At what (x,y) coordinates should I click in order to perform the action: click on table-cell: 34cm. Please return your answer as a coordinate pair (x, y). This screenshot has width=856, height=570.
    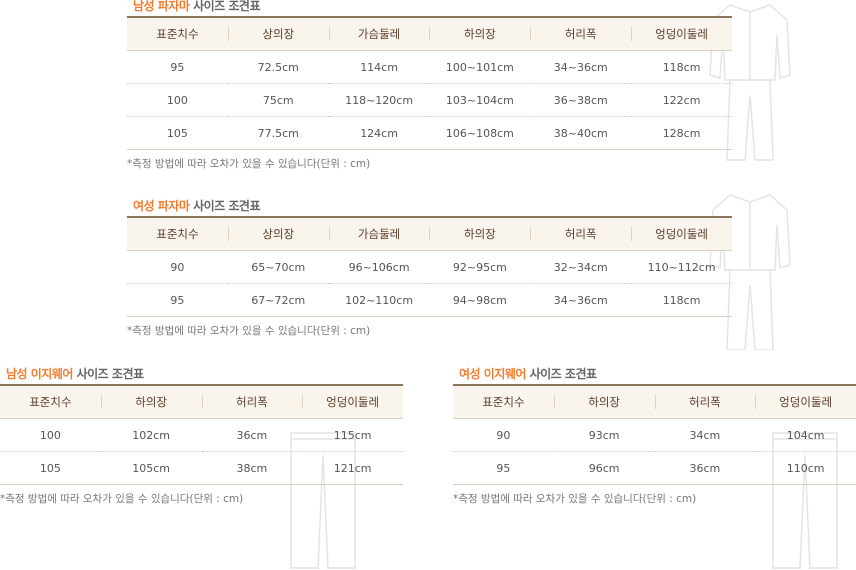
    Looking at the image, I should click on (705, 435).